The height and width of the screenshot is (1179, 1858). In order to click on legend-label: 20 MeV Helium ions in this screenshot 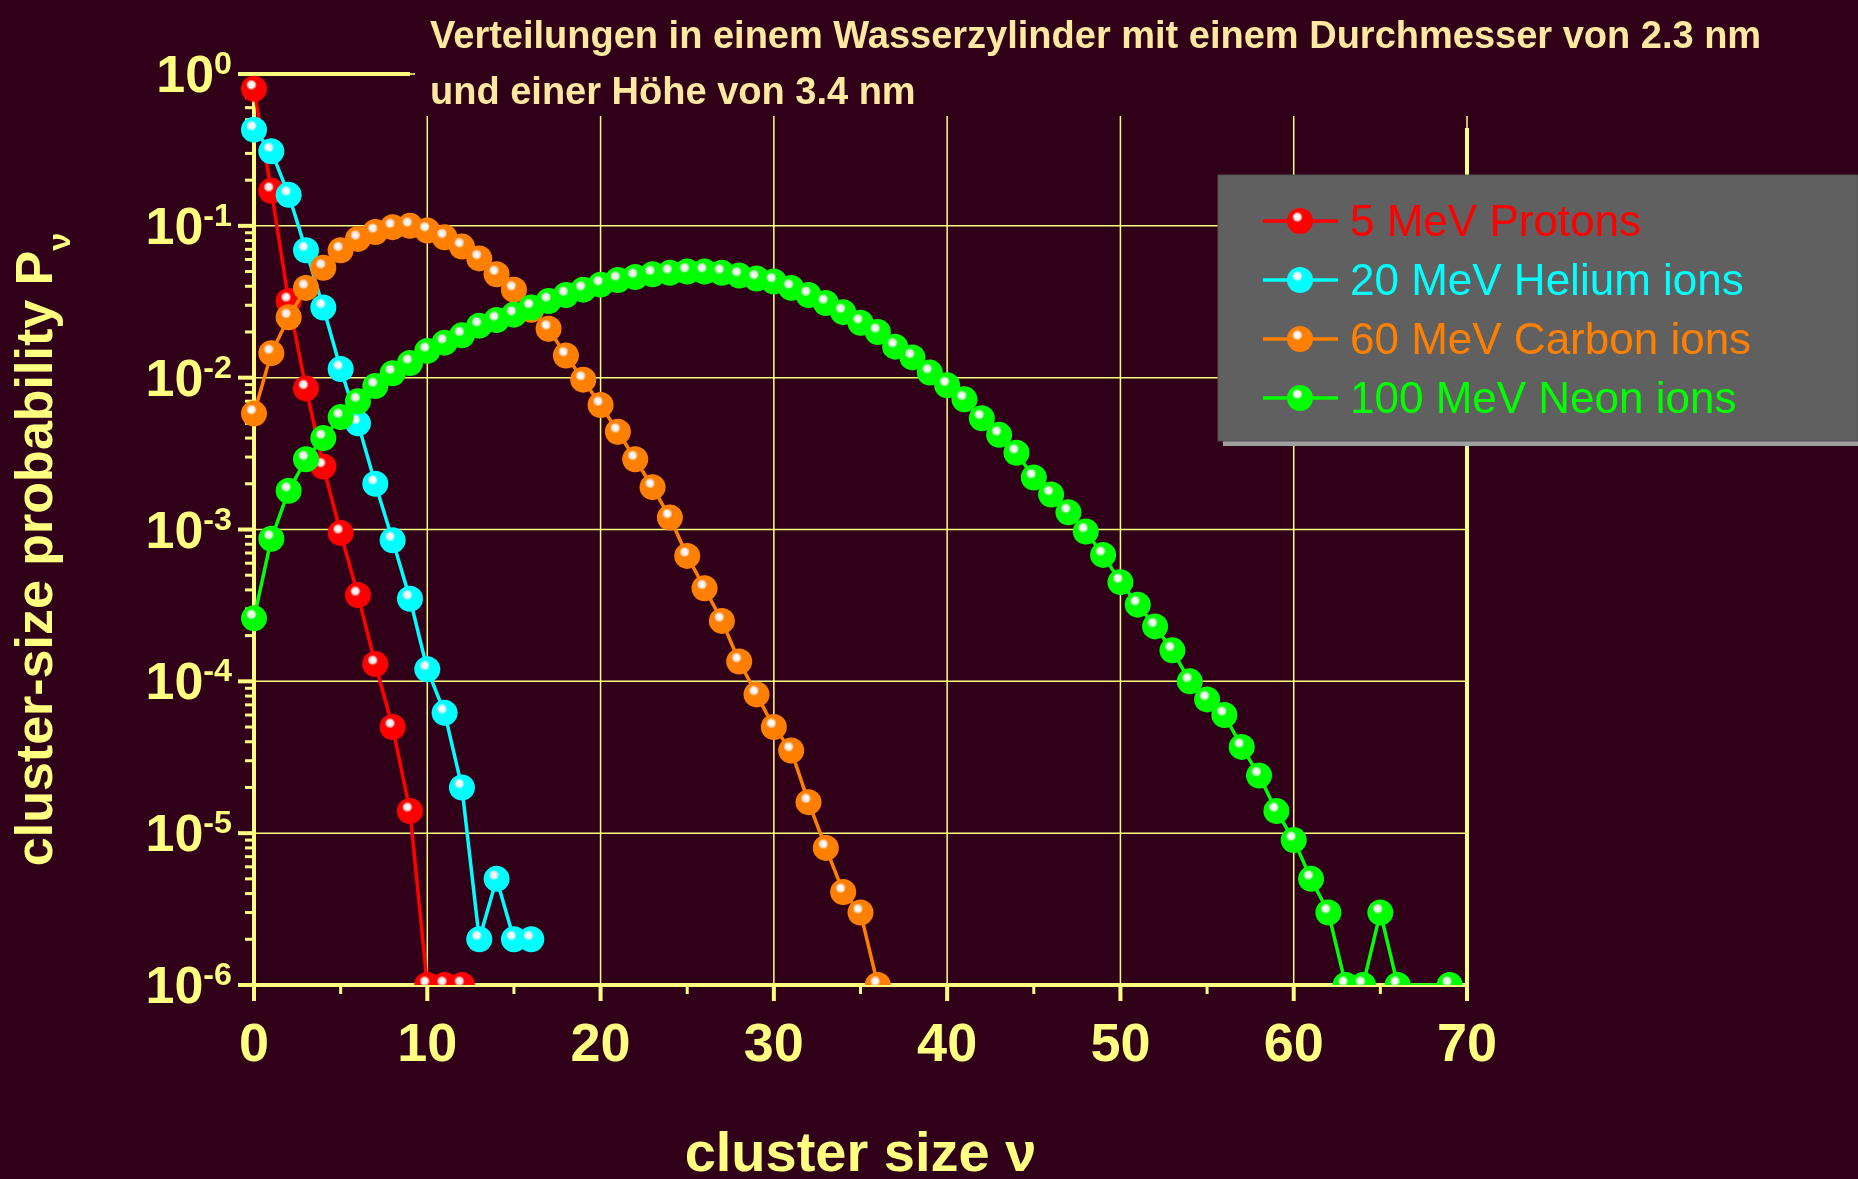, I will do `click(1547, 279)`.